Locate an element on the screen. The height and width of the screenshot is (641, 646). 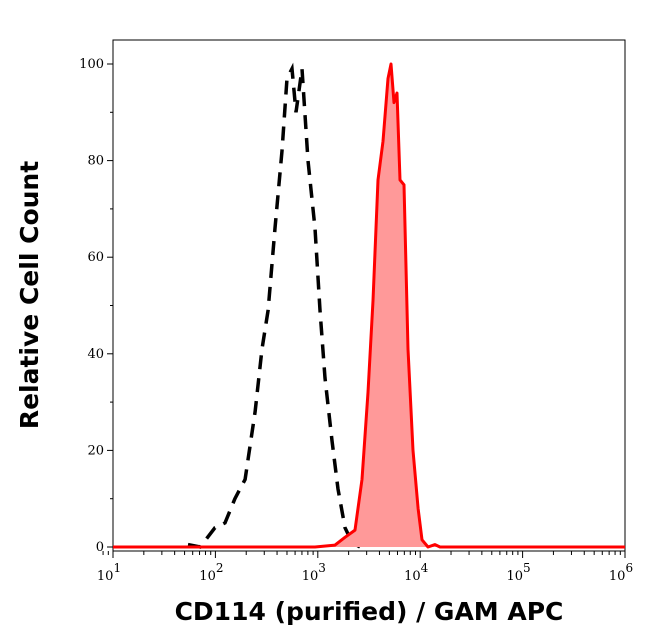
y-tick-label: 60 is located at coordinates (95, 257).